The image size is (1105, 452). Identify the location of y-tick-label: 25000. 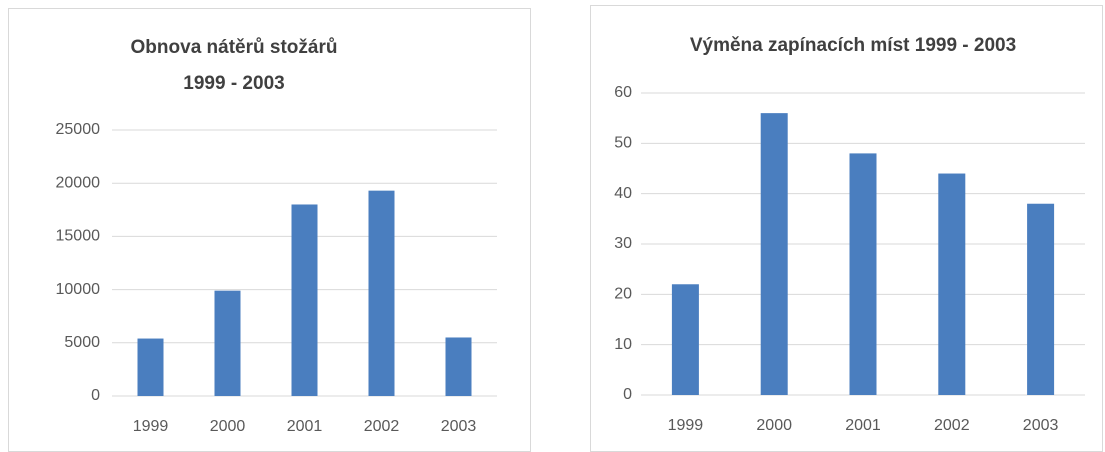
(78, 129).